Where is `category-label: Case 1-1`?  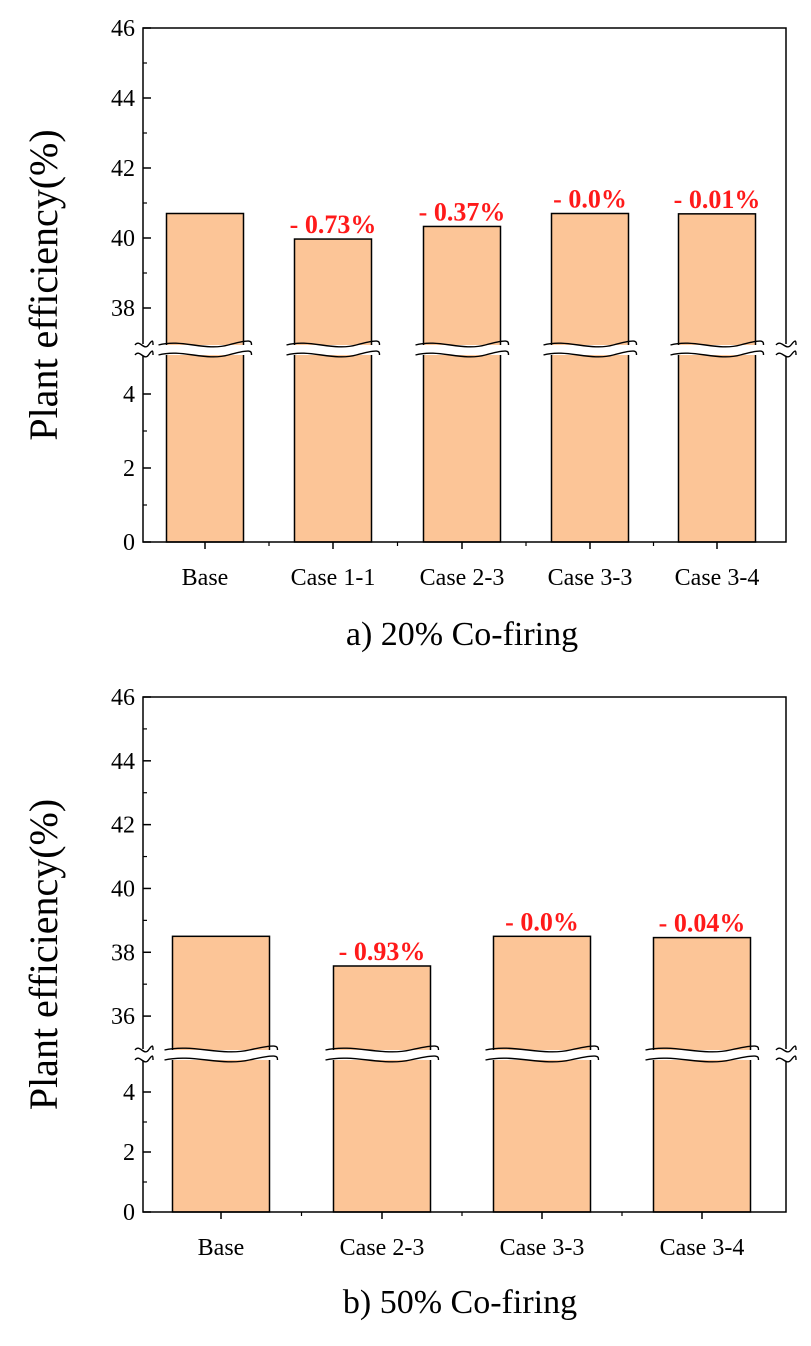 category-label: Case 1-1 is located at coordinates (333, 578).